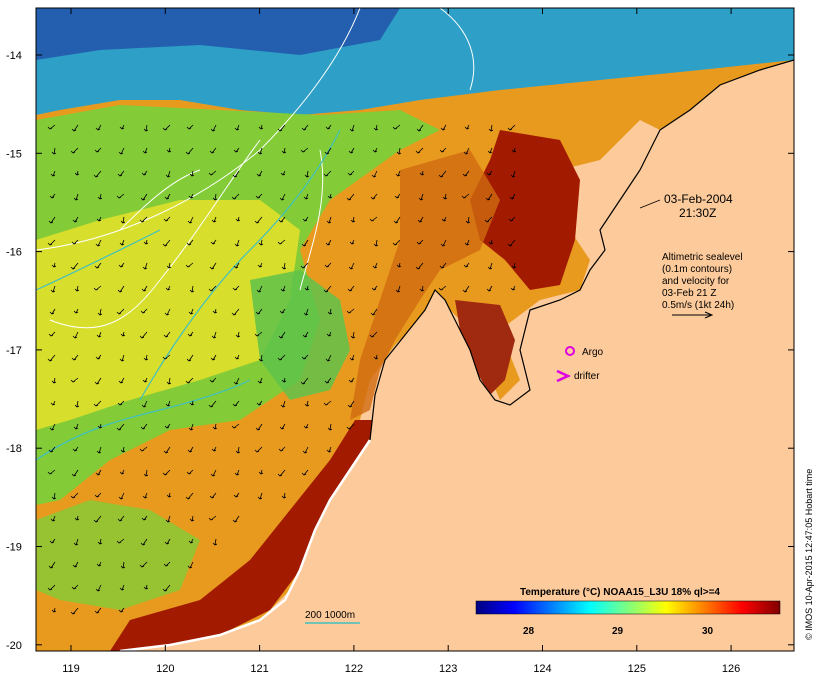  I want to click on drifter-marker, so click(564, 376).